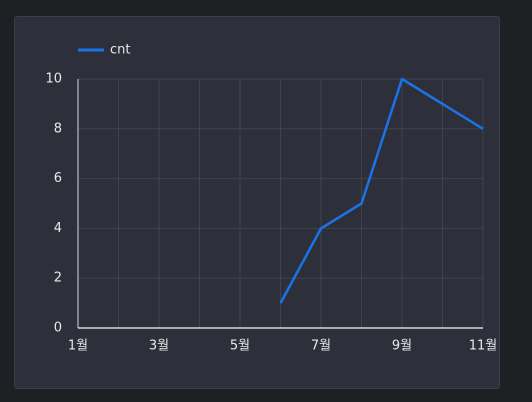 Image resolution: width=532 pixels, height=402 pixels. I want to click on x-tick-label: 3월, so click(159, 346).